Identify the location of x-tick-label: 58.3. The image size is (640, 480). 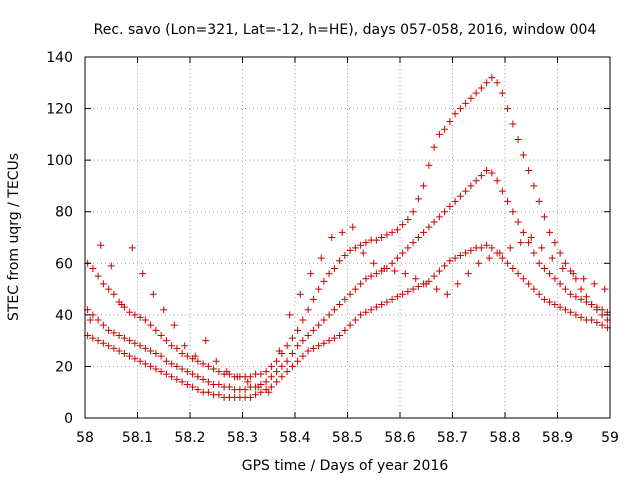
(242, 438).